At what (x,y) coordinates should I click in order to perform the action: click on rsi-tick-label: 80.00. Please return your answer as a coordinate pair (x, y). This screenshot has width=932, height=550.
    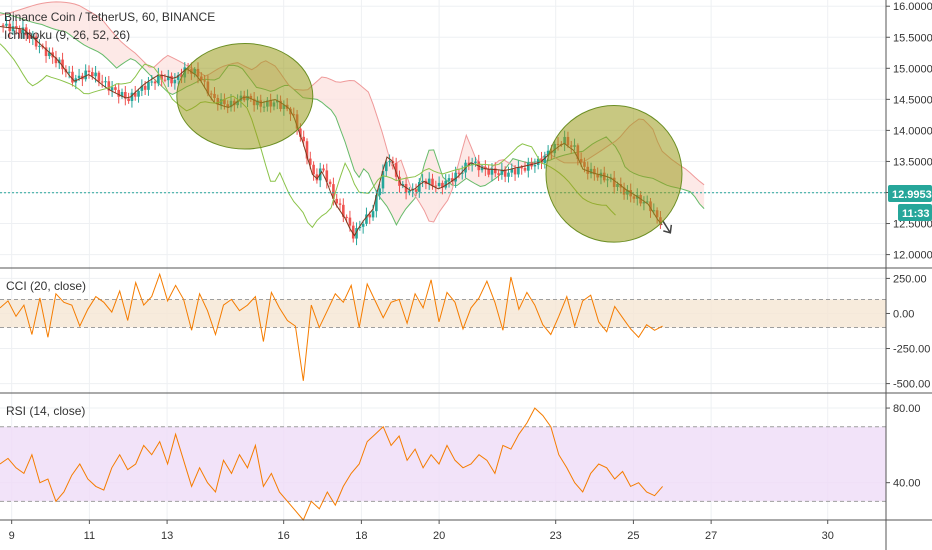
    Looking at the image, I should click on (907, 409).